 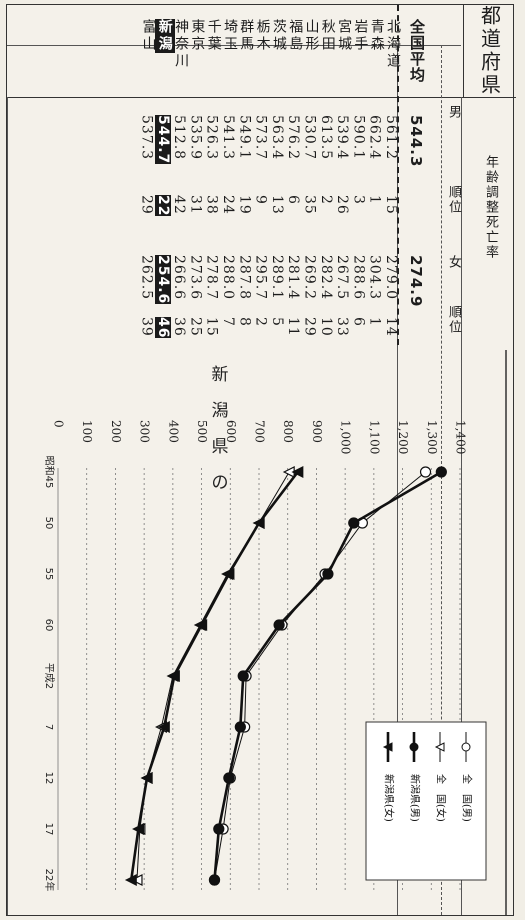 I want to click on female-rate: 282.4, so click(x=325, y=278).